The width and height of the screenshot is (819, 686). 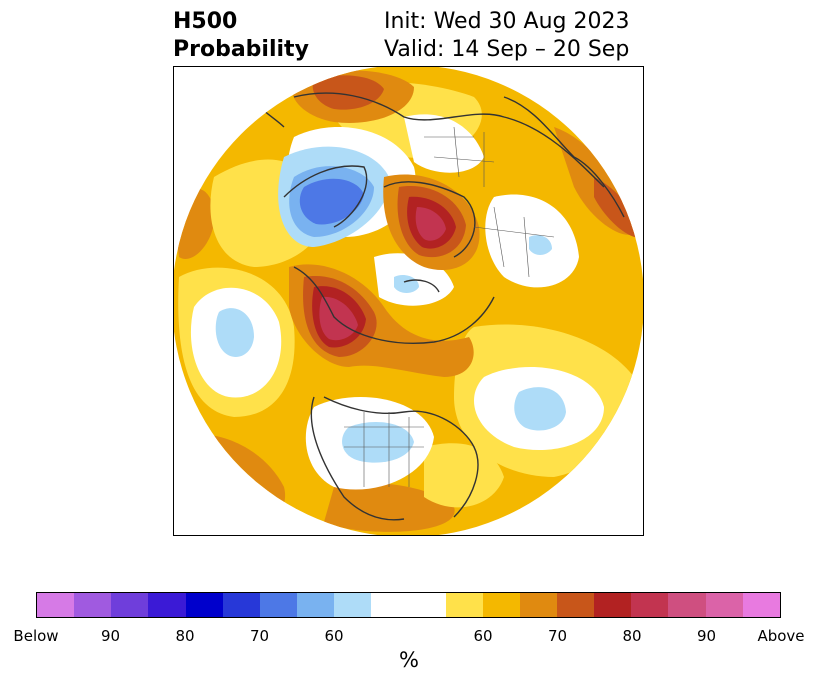 What do you see at coordinates (205, 21) in the screenshot?
I see `title-line-1: H500` at bounding box center [205, 21].